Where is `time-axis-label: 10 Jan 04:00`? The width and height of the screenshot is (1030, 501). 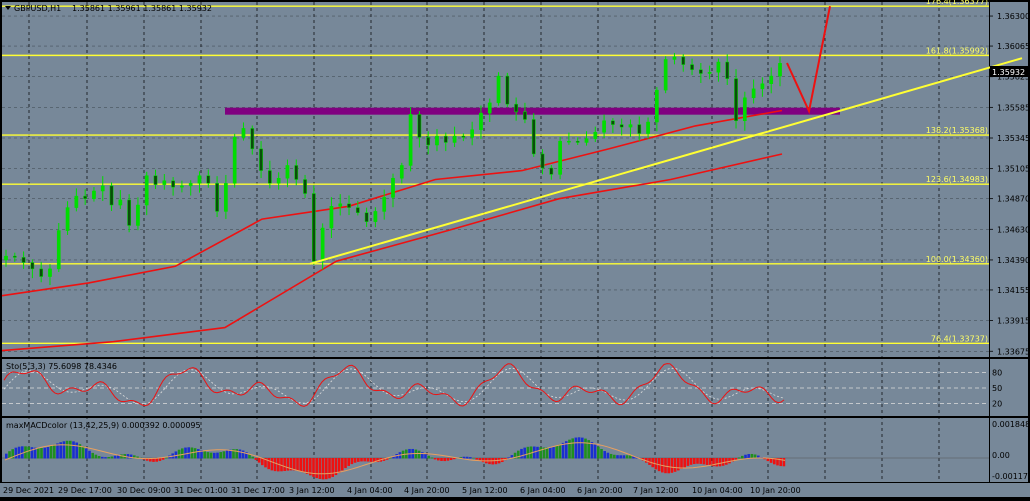
time-axis-label: 10 Jan 04:00 is located at coordinates (717, 490).